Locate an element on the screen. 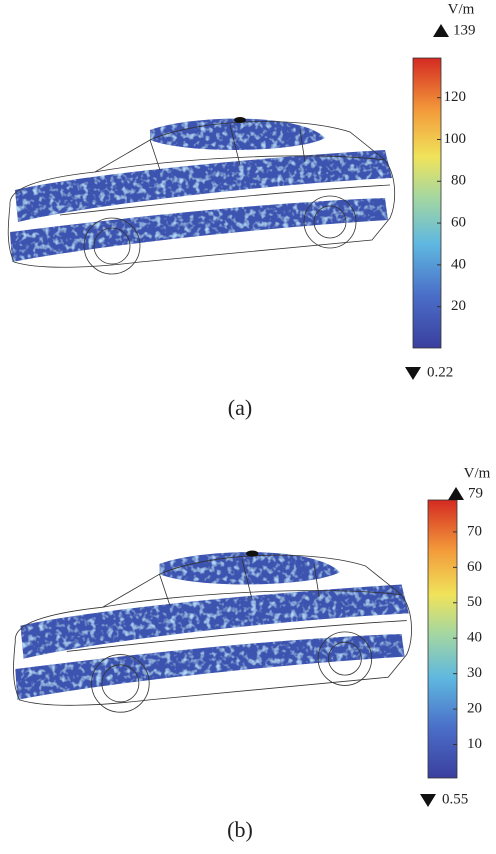 The height and width of the screenshot is (854, 496). car-field-plot is located at coordinates (201, 195).